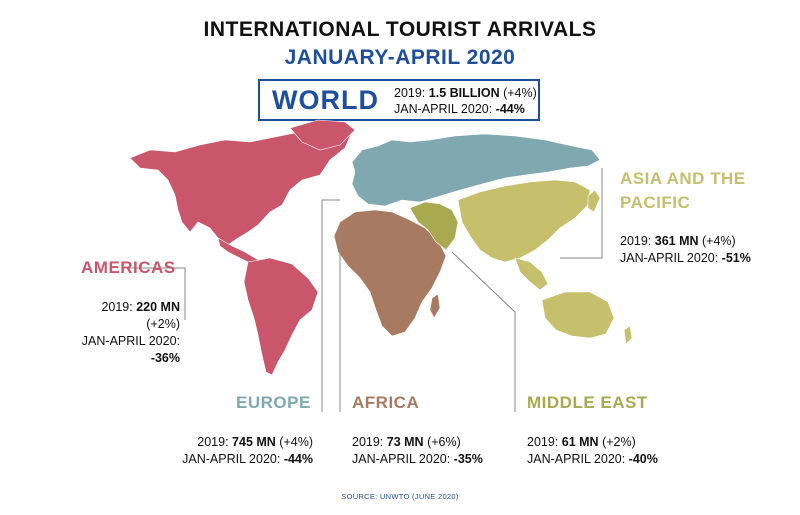 The width and height of the screenshot is (800, 515). I want to click on middle-east-leader-line, so click(483, 331).